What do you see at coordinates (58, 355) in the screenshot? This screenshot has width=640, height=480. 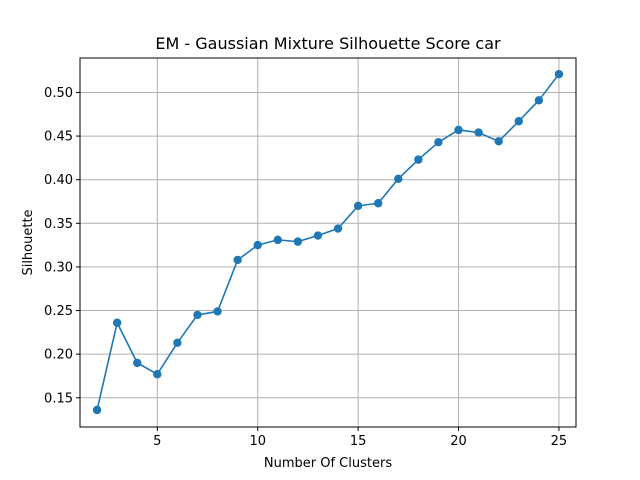 I see `y-tick-label: 0.20` at bounding box center [58, 355].